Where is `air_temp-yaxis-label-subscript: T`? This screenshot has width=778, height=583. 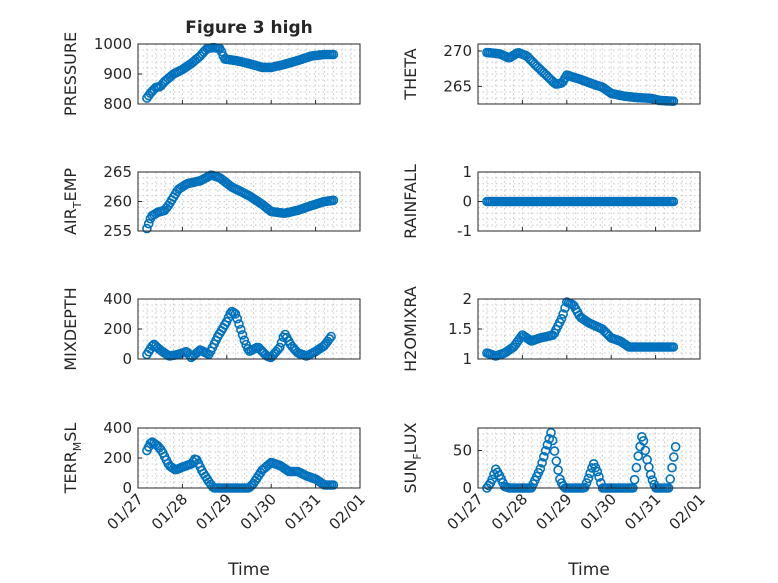 air_temp-yaxis-label-subscript: T is located at coordinates (77, 205).